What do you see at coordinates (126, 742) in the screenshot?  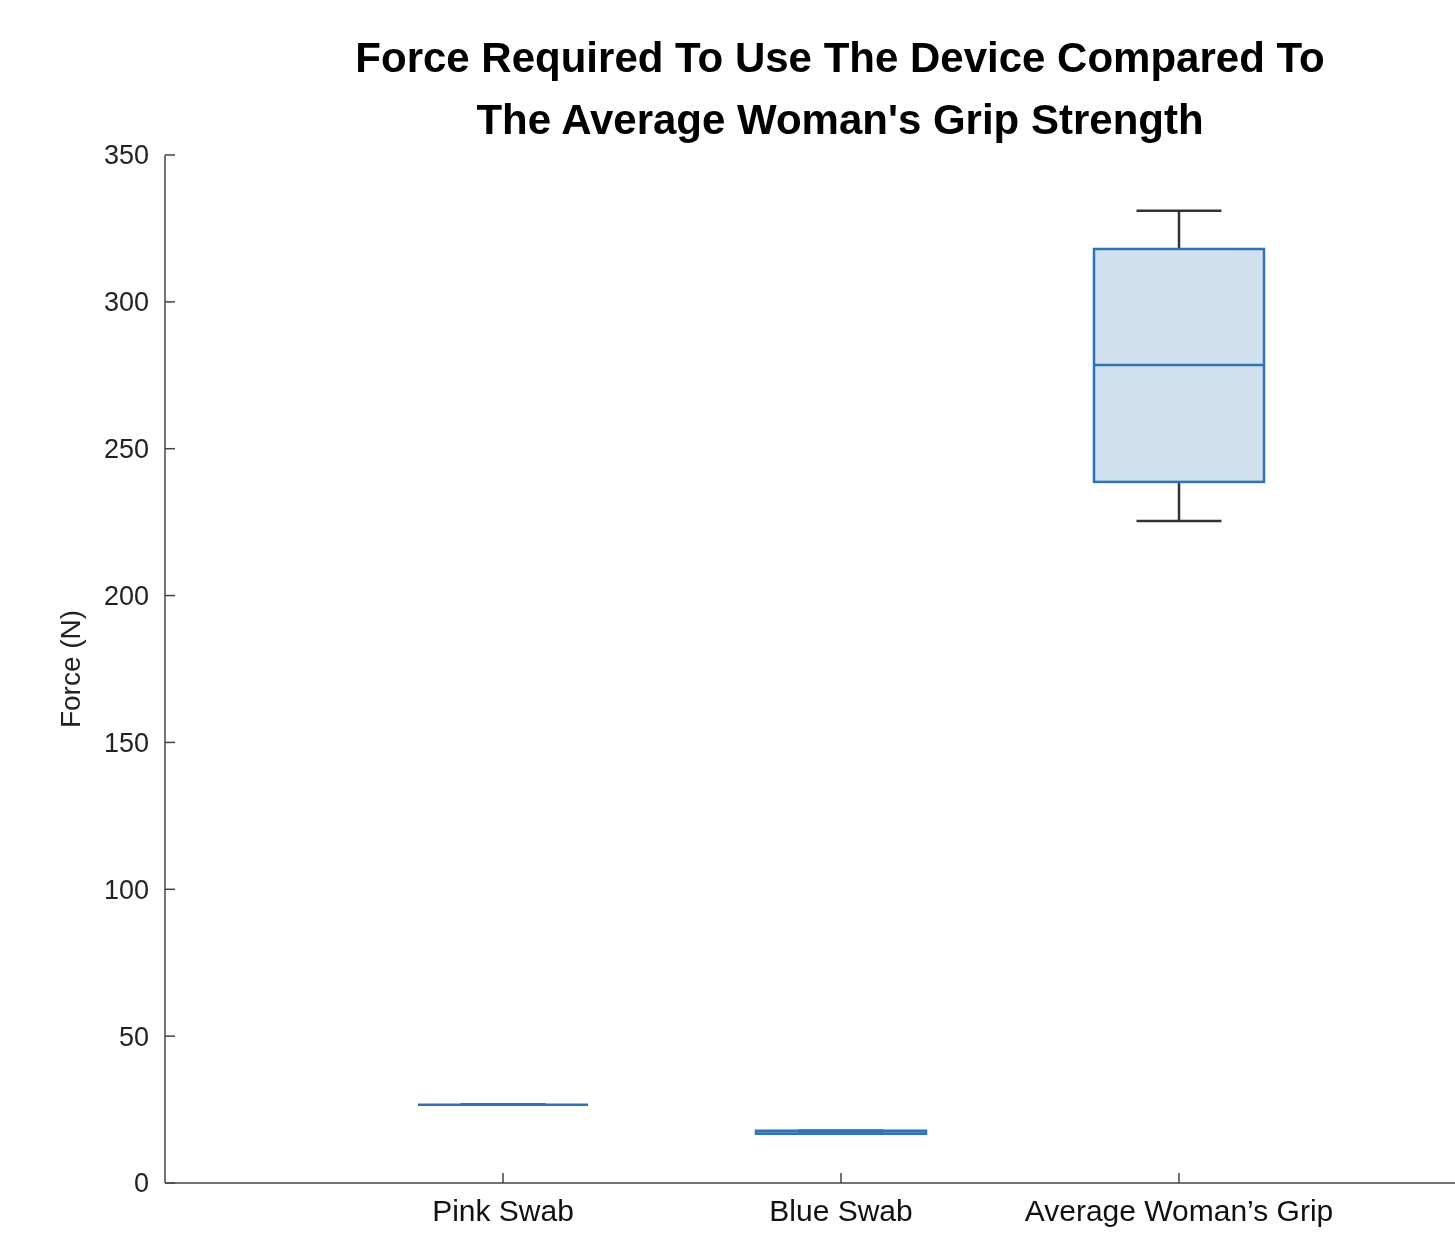 I see `y-tick-label: 150` at bounding box center [126, 742].